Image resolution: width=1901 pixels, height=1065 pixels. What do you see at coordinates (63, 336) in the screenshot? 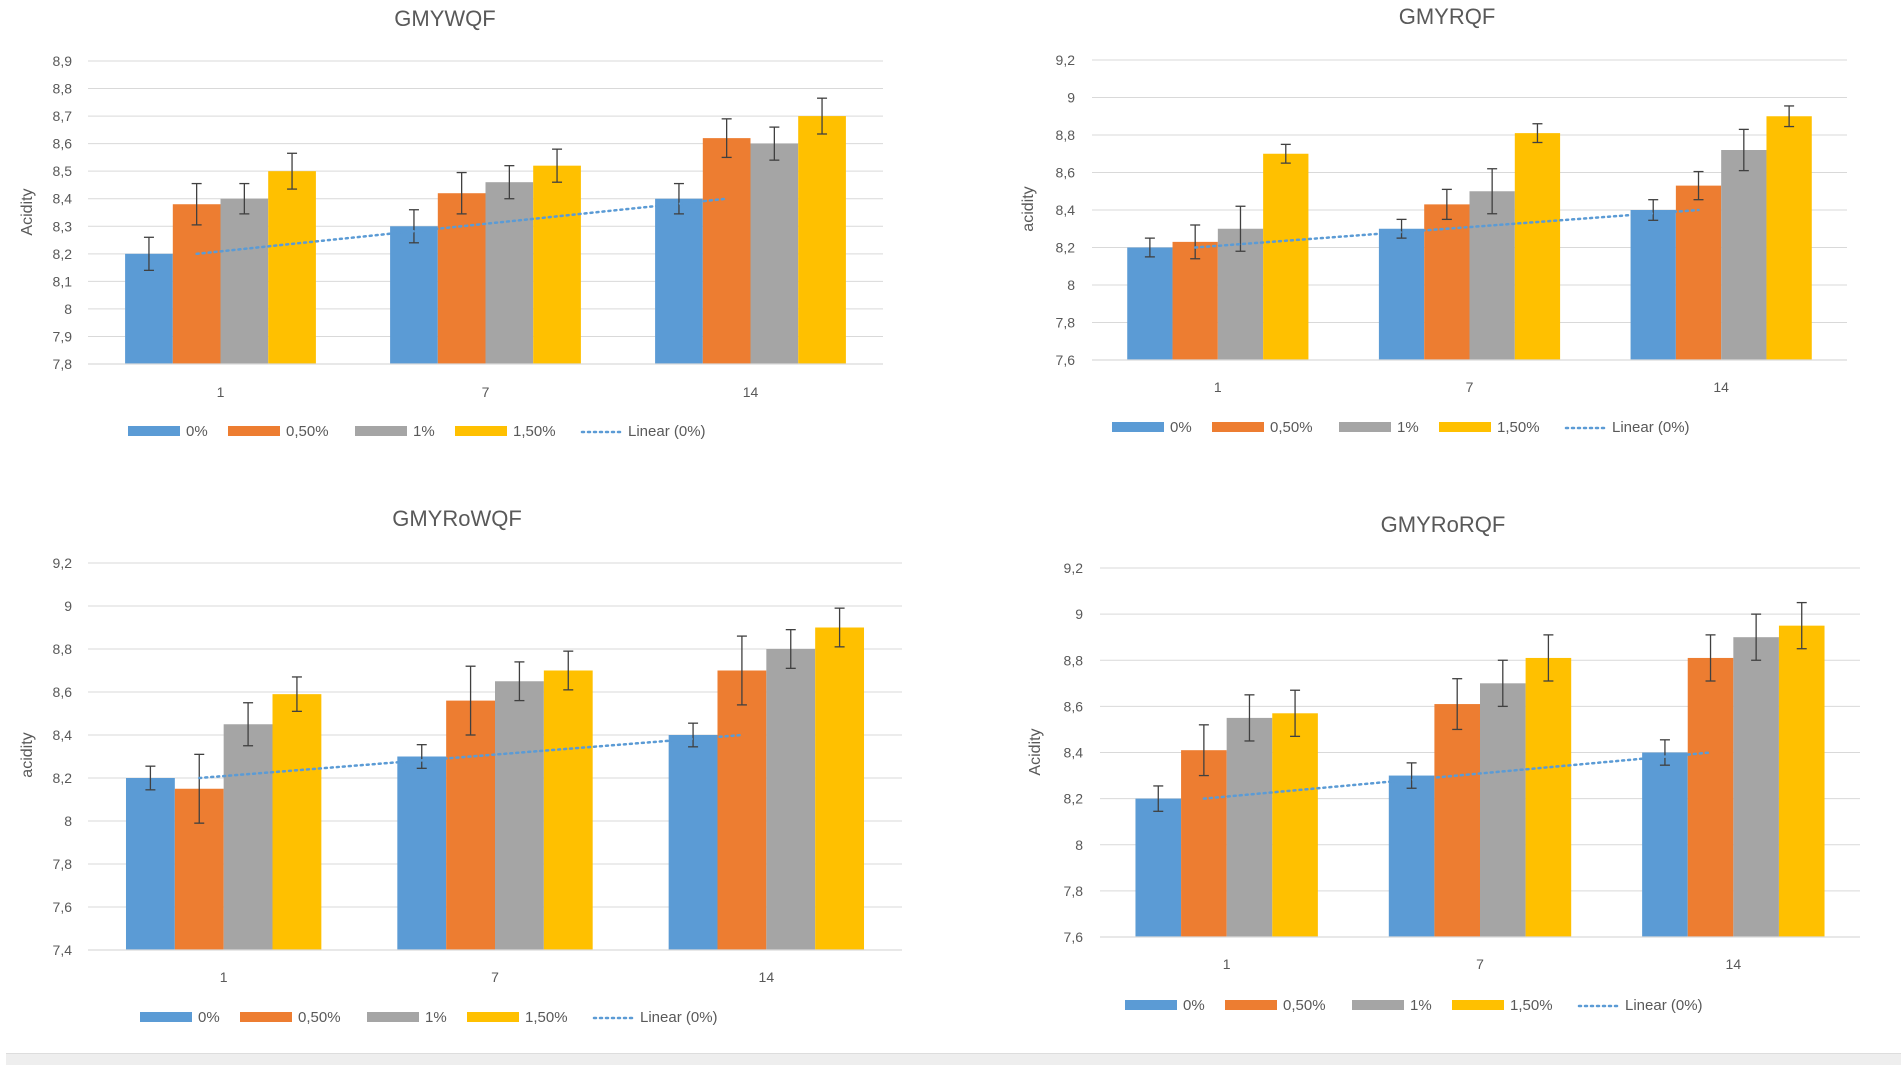
I see `y-tick-label: 7,9` at bounding box center [63, 336].